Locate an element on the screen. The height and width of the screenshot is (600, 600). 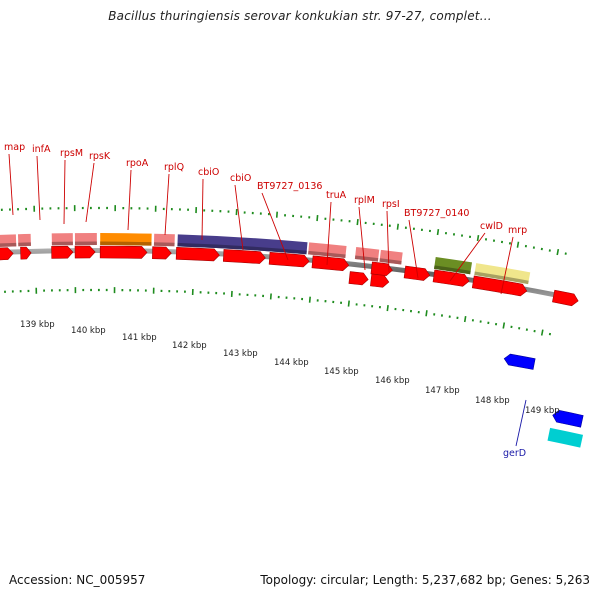
kbp-label: 140 kbp is located at coordinates (88, 331).